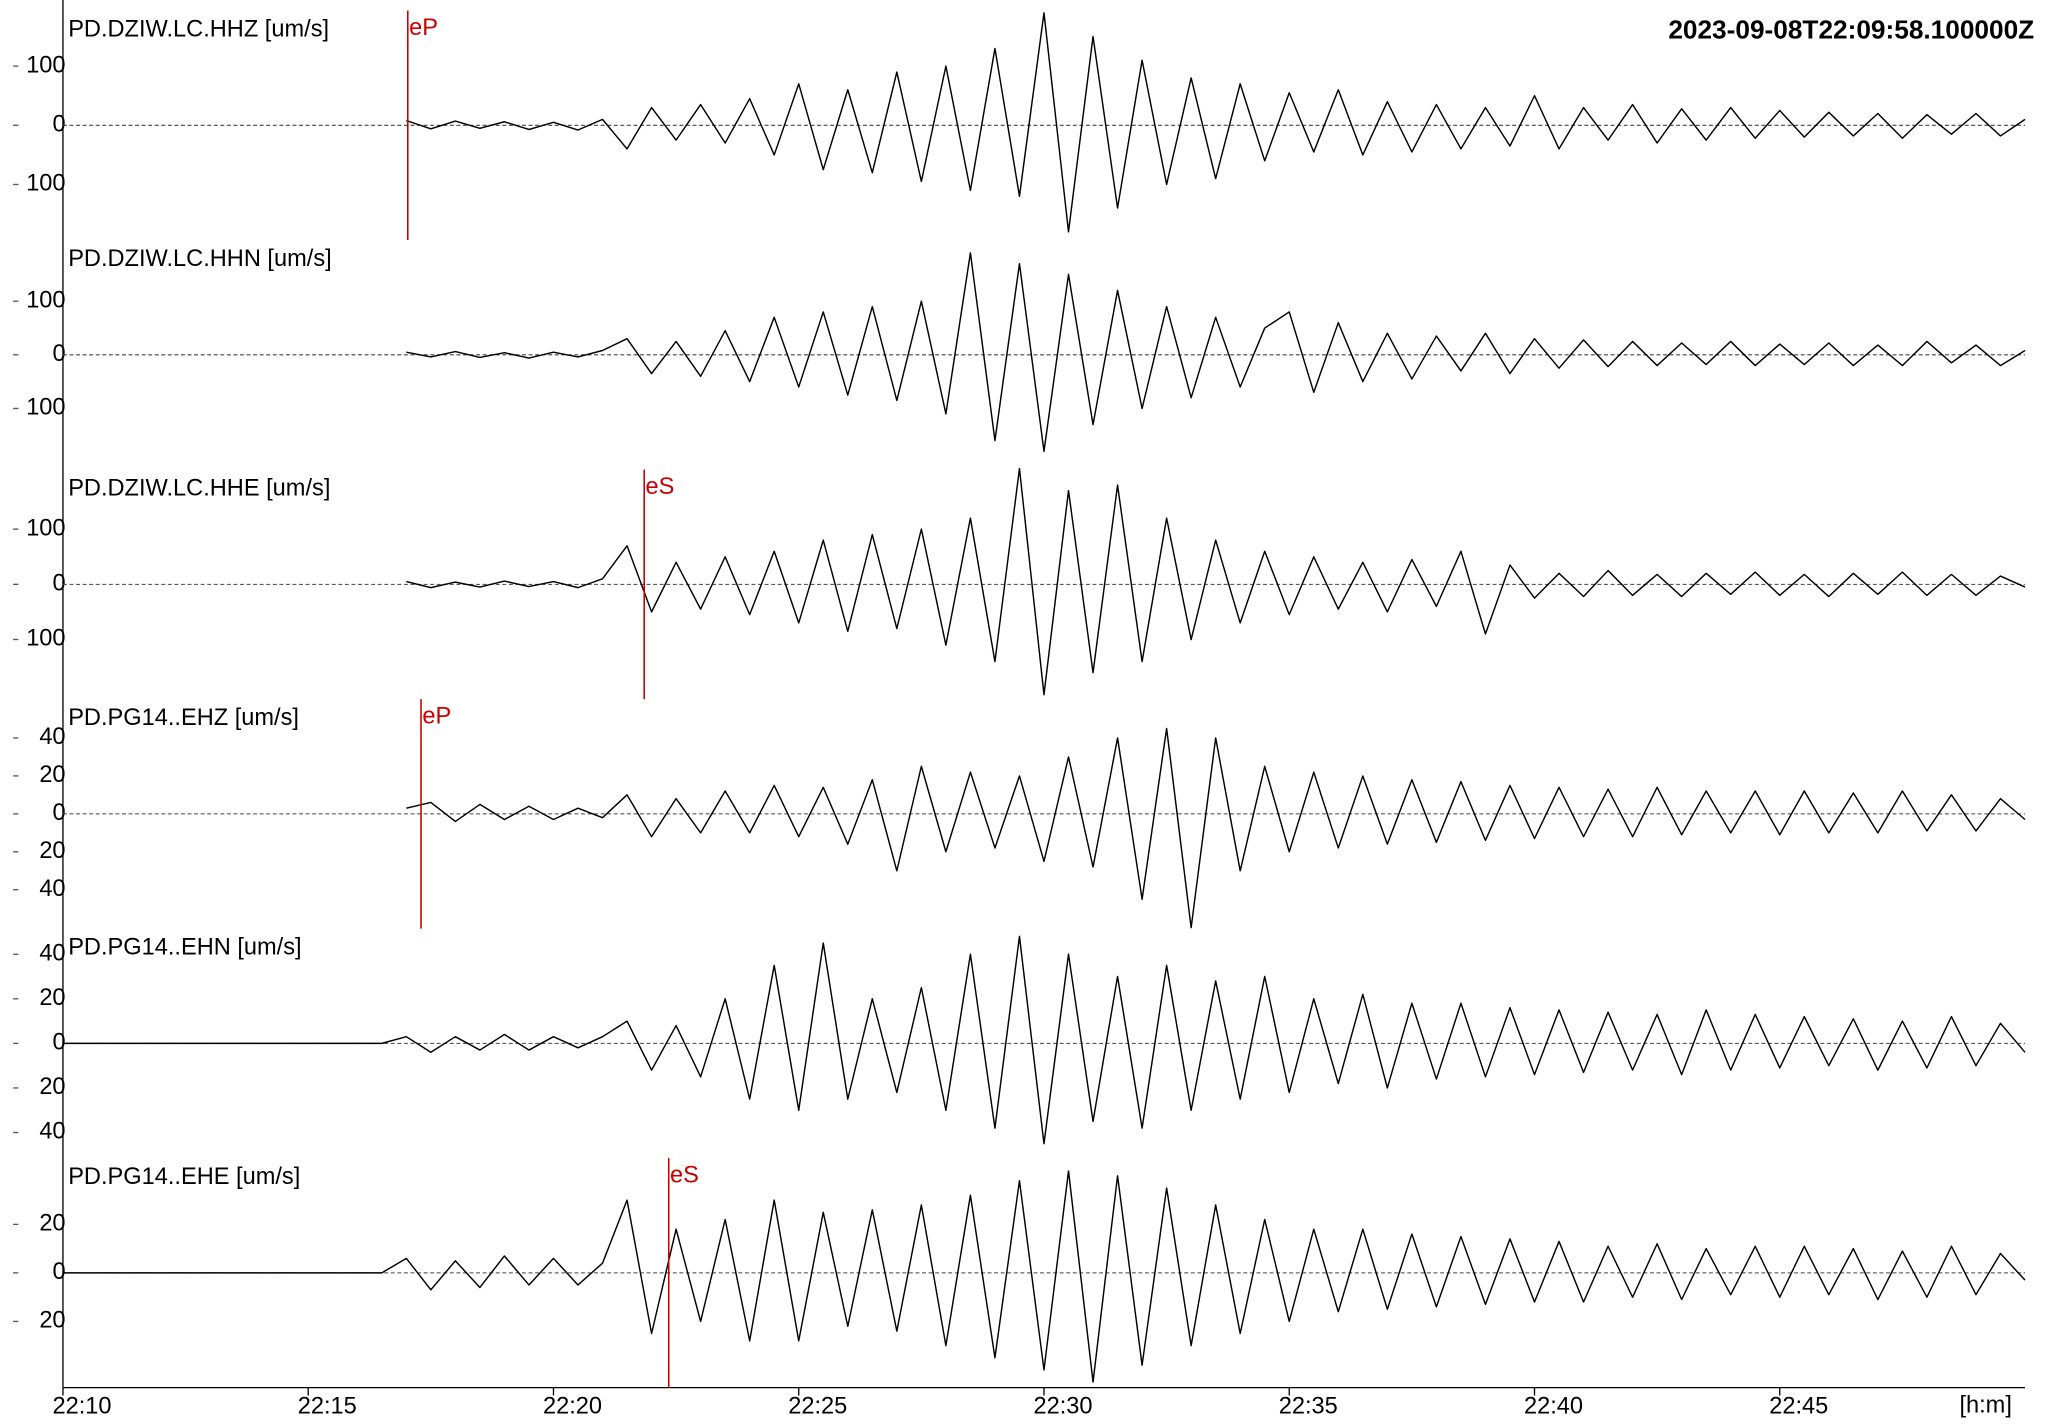  Describe the element at coordinates (1851, 29) in the screenshot. I see `chart-title: 2023-09-08T22:09:58.100000Z` at that location.